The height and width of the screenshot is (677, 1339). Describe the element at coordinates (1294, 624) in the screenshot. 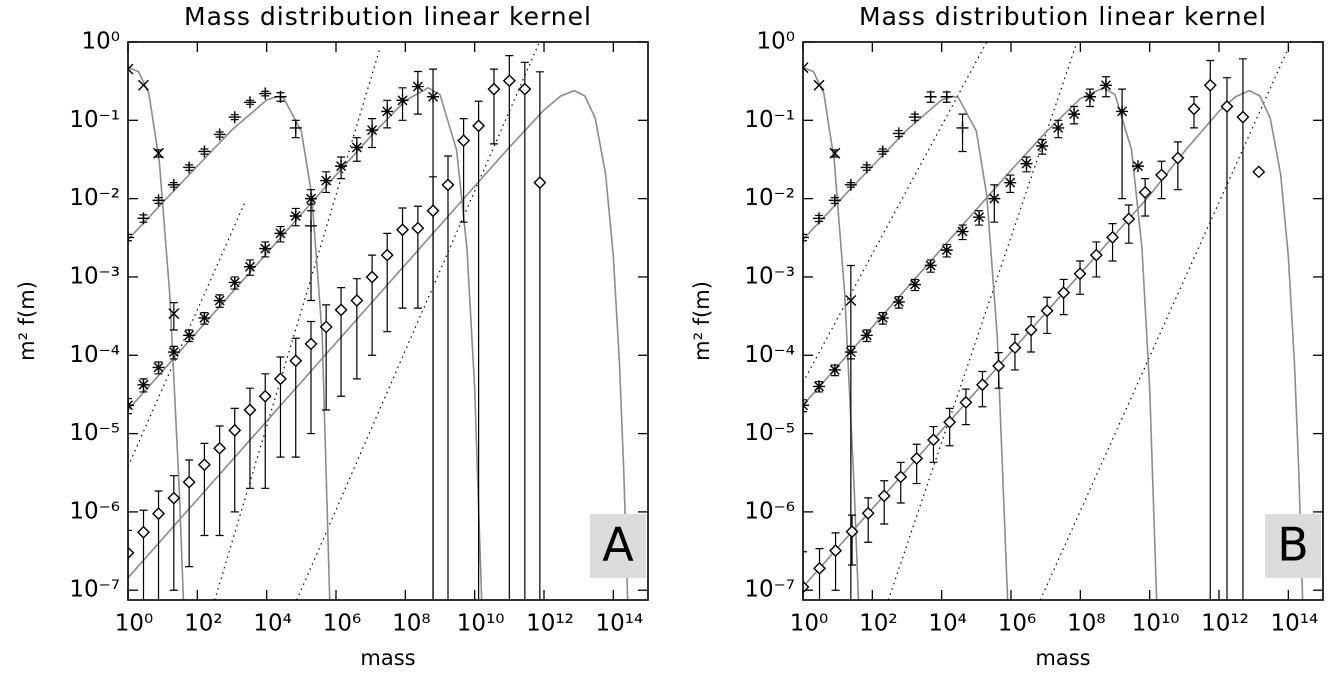

I see `x-tick-label: 10¹⁴` at that location.